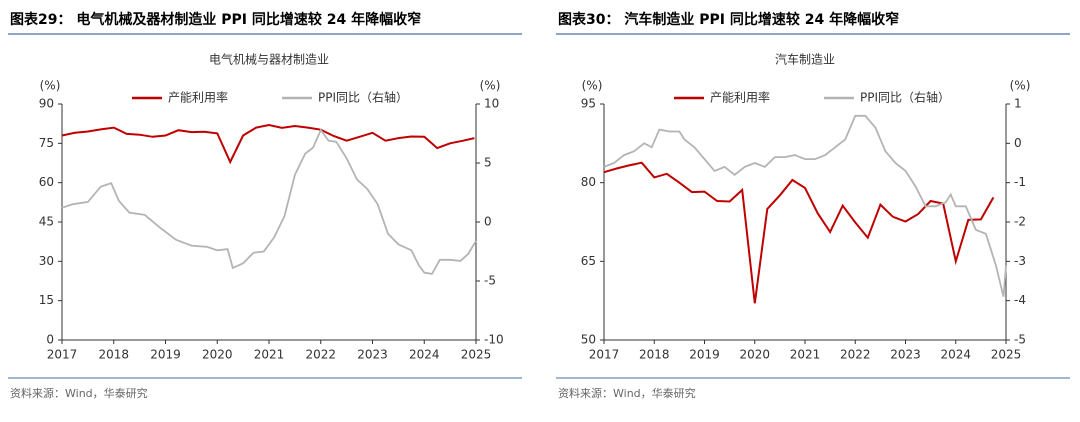  What do you see at coordinates (46, 300) in the screenshot?
I see `y-tick-label: 15` at bounding box center [46, 300].